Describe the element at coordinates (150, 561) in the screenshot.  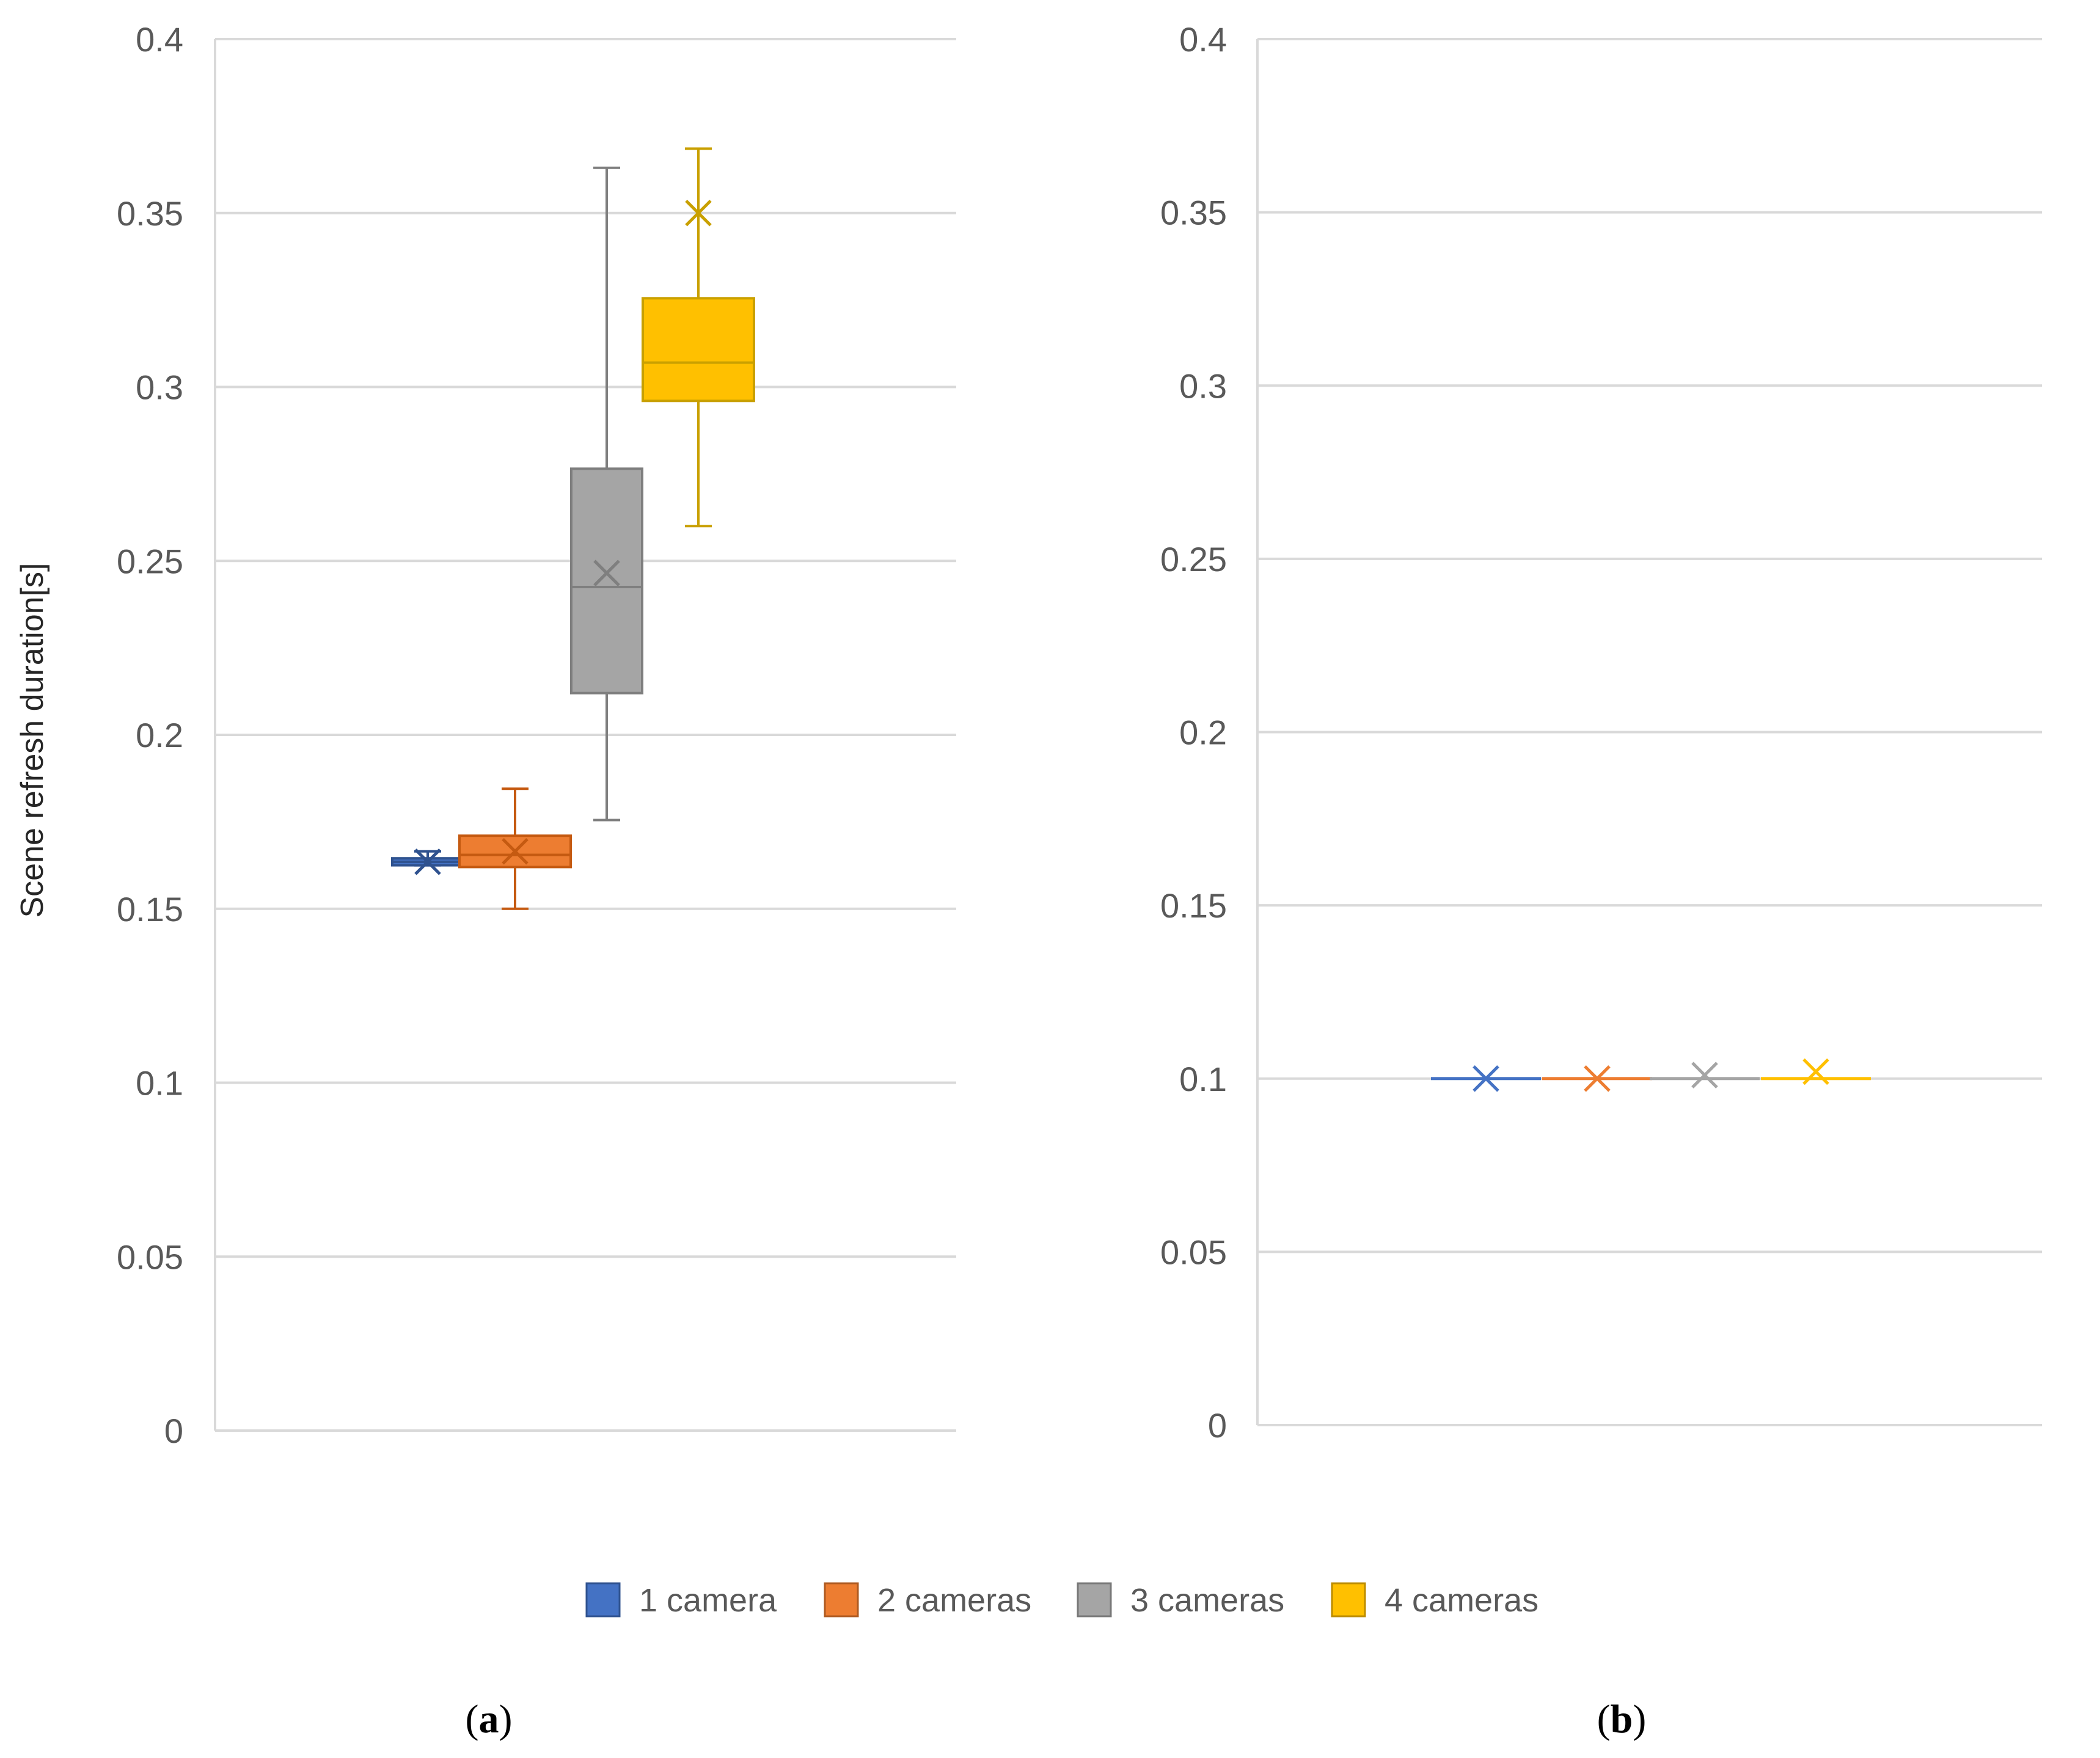
I see `panel-a-tick-label-0-25: 0.25` at that location.